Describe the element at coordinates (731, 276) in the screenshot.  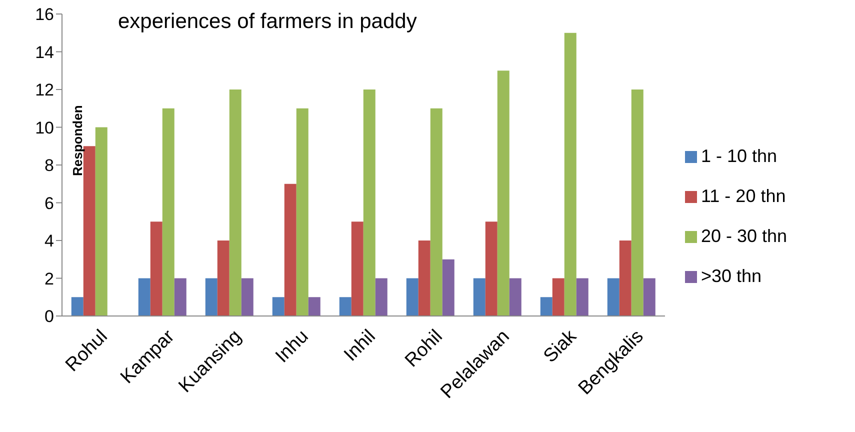
I see `legend-label: >30 thn` at that location.